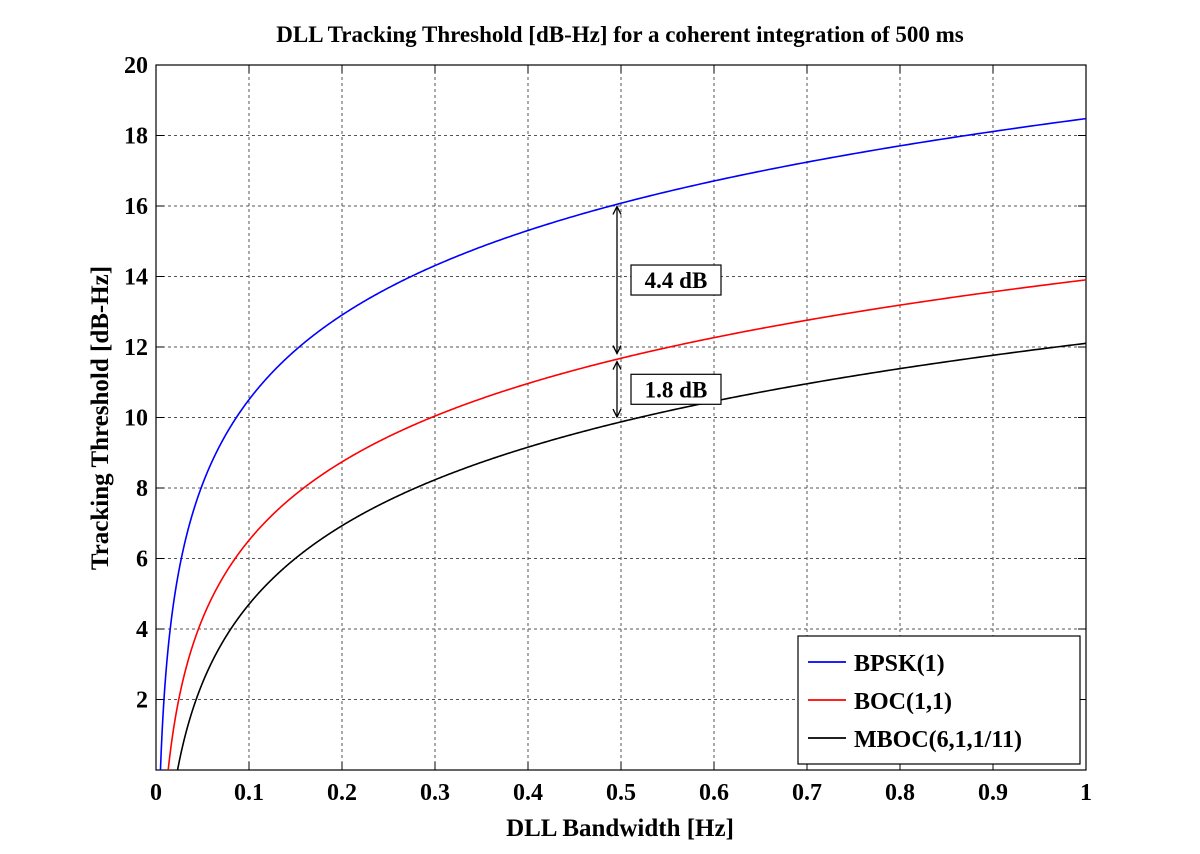 This screenshot has height=854, width=1200. I want to click on y-axis-label: Tracking Threshold [dB-Hz], so click(100, 418).